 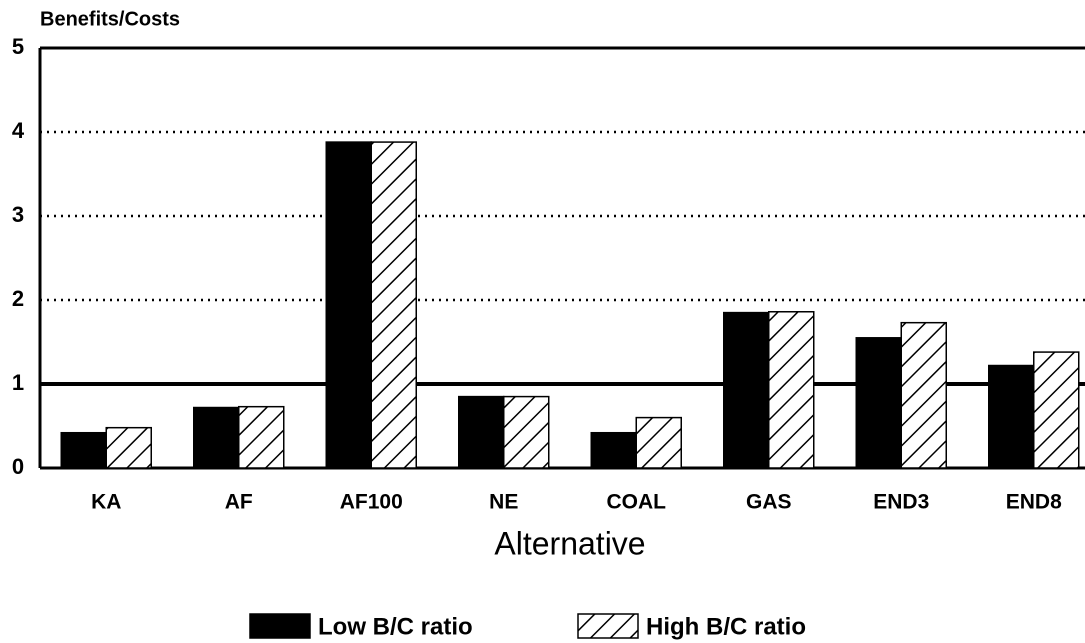 I want to click on x-tick-label: END8, so click(x=1034, y=502).